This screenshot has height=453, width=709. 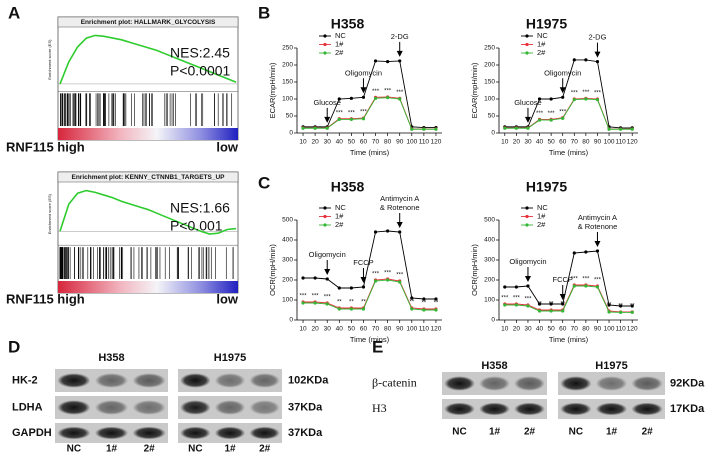 What do you see at coordinates (546, 187) in the screenshot?
I see `chart-title: H1975` at bounding box center [546, 187].